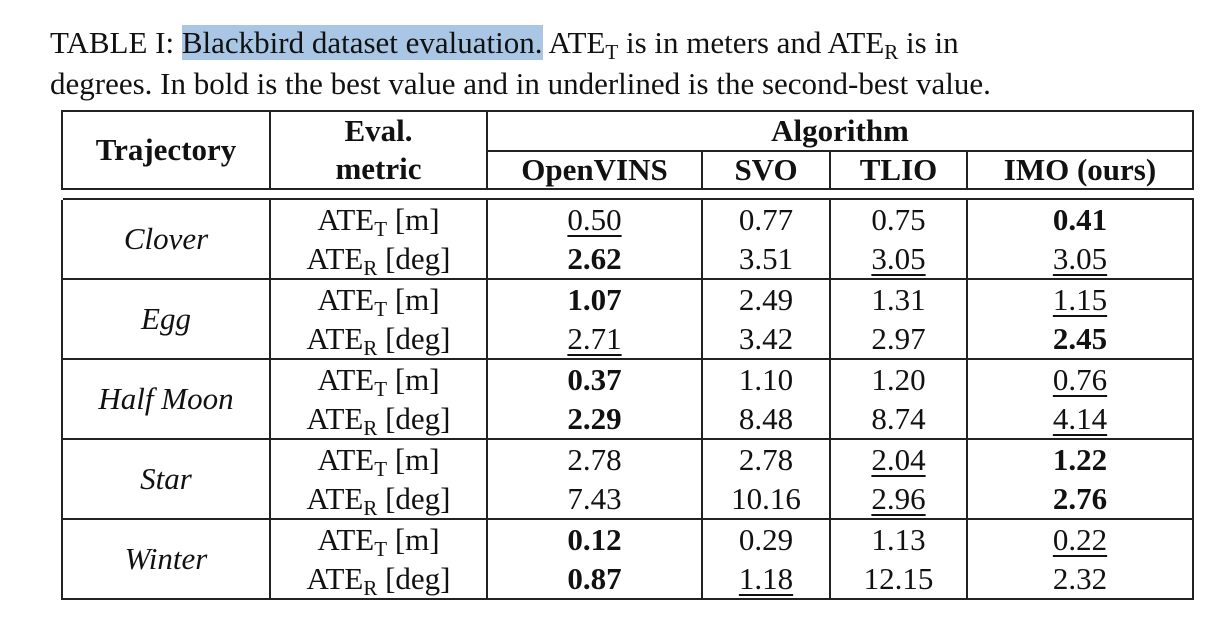 This screenshot has width=1223, height=627. Describe the element at coordinates (766, 298) in the screenshot. I see `value-cell: 2.49` at that location.